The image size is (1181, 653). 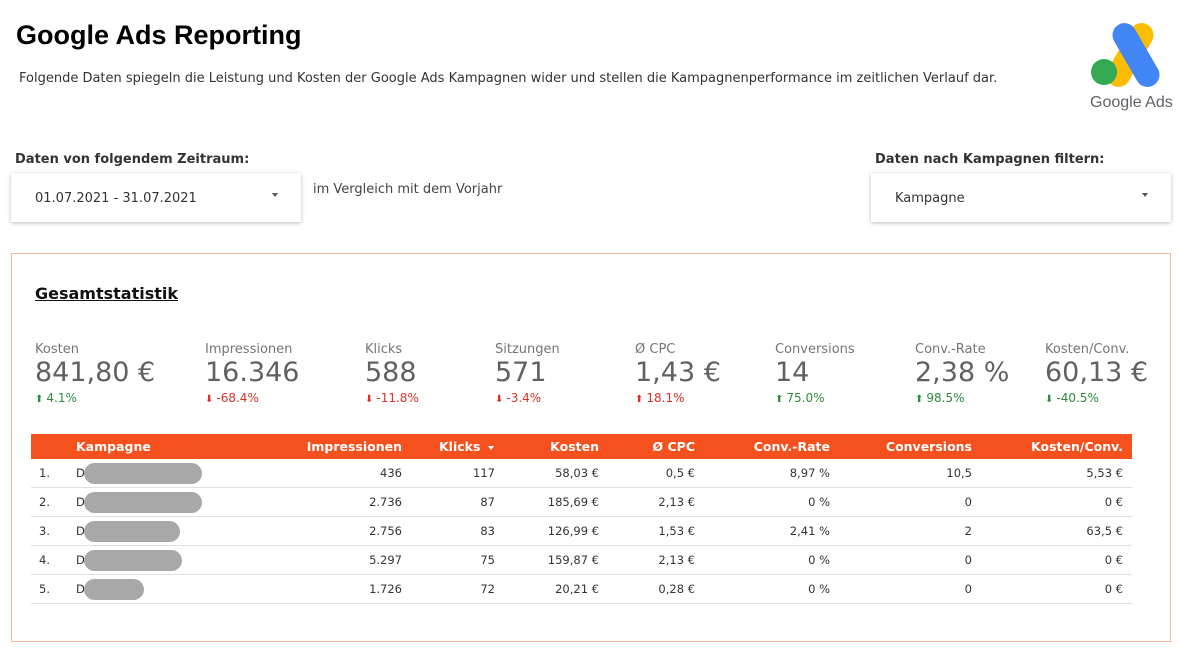 What do you see at coordinates (518, 398) in the screenshot?
I see `kpi-delta: ⬇ -3.4%` at bounding box center [518, 398].